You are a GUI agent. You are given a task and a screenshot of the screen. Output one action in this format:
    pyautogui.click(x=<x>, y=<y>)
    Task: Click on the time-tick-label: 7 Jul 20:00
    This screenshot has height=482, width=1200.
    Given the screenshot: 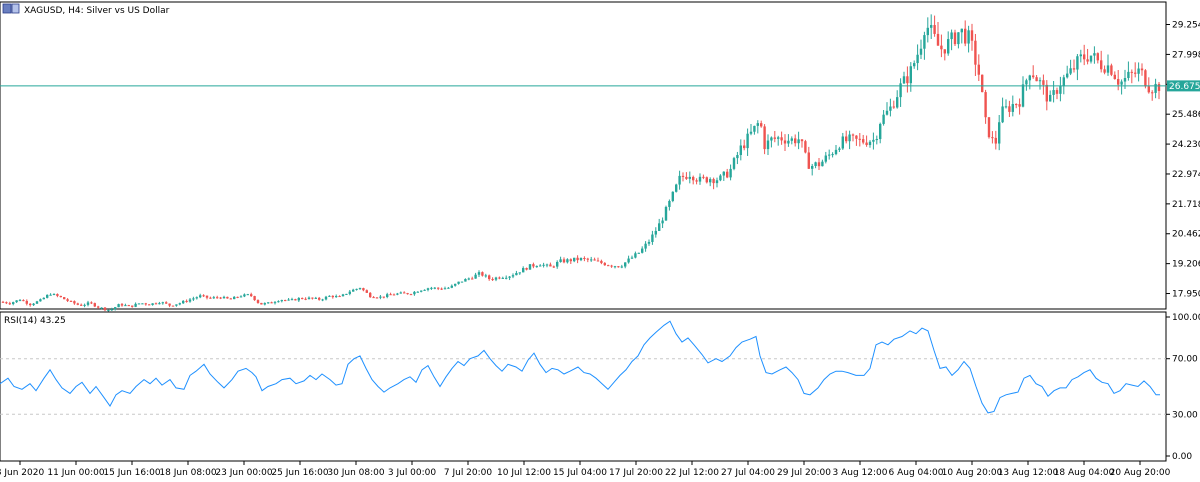 What is the action you would take?
    pyautogui.click(x=468, y=473)
    